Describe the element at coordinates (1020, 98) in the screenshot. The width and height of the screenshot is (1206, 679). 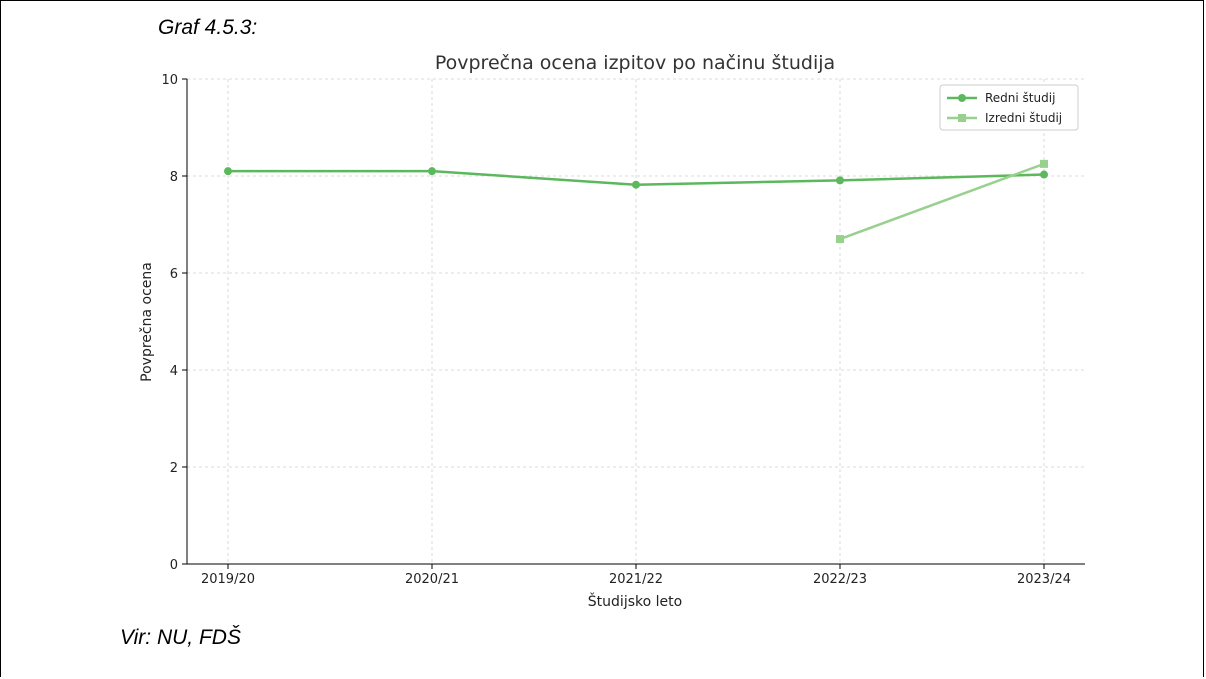
I see `legend-label: Redni študij` at that location.